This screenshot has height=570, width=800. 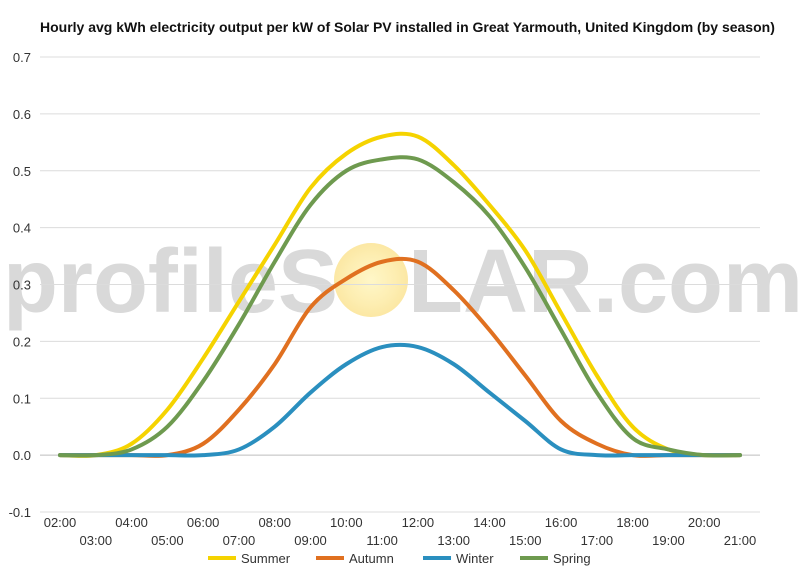 What do you see at coordinates (418, 522) in the screenshot?
I see `x-tick-label: 12:00` at bounding box center [418, 522].